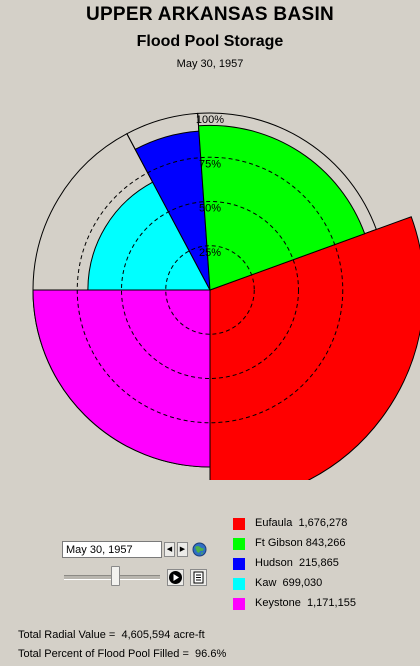 Image resolution: width=420 pixels, height=666 pixels. Describe the element at coordinates (239, 544) in the screenshot. I see `legend-swatch-ft-gibson` at that location.